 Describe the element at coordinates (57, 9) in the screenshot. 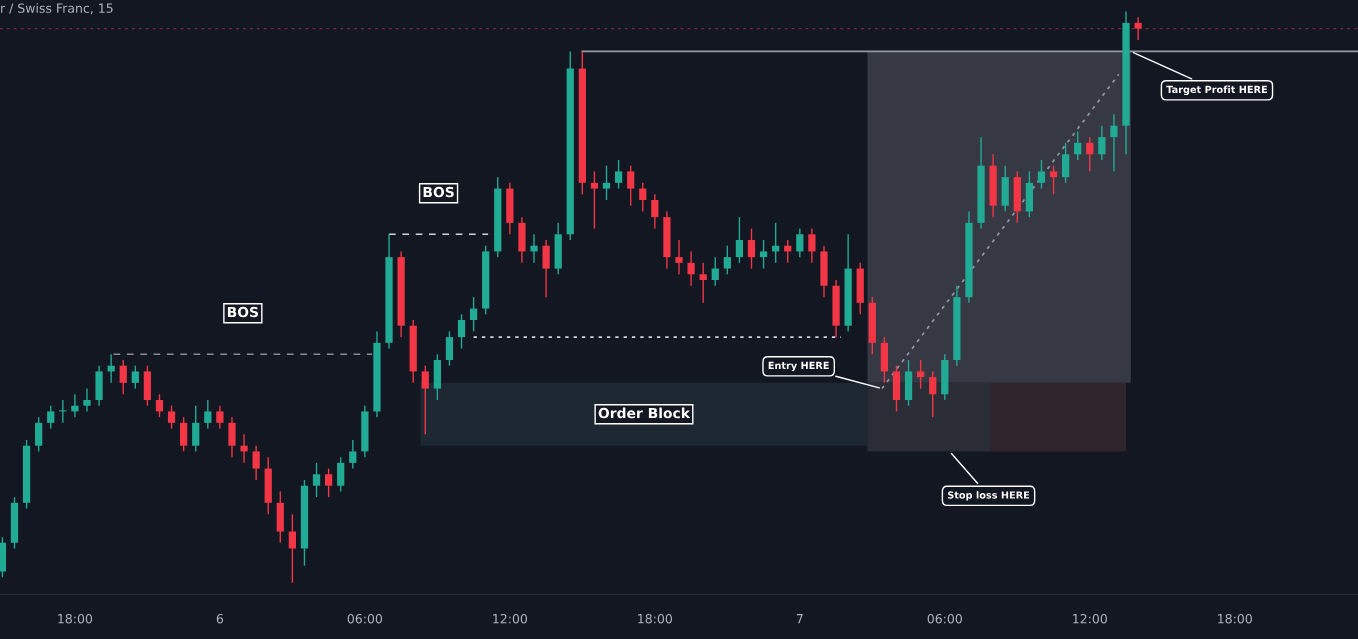

I see `chart-title: r / Swiss Franc, 15` at that location.